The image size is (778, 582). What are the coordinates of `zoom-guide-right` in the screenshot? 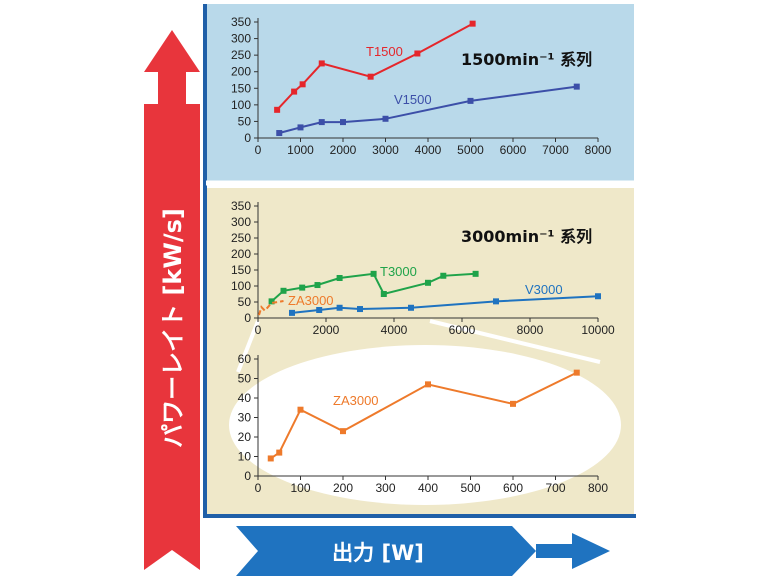 It's located at (515, 341).